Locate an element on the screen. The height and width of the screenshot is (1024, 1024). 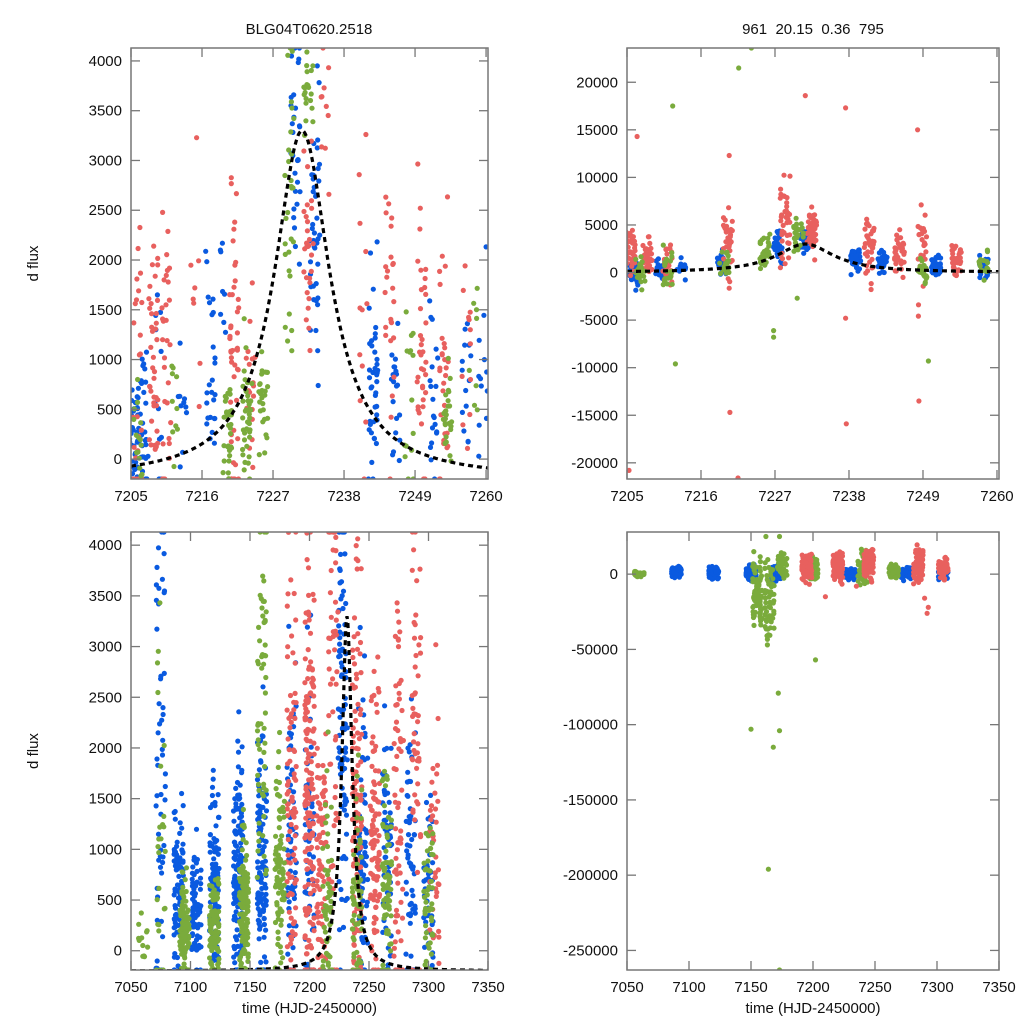
point-outlier-red is located at coordinates (919, 401).